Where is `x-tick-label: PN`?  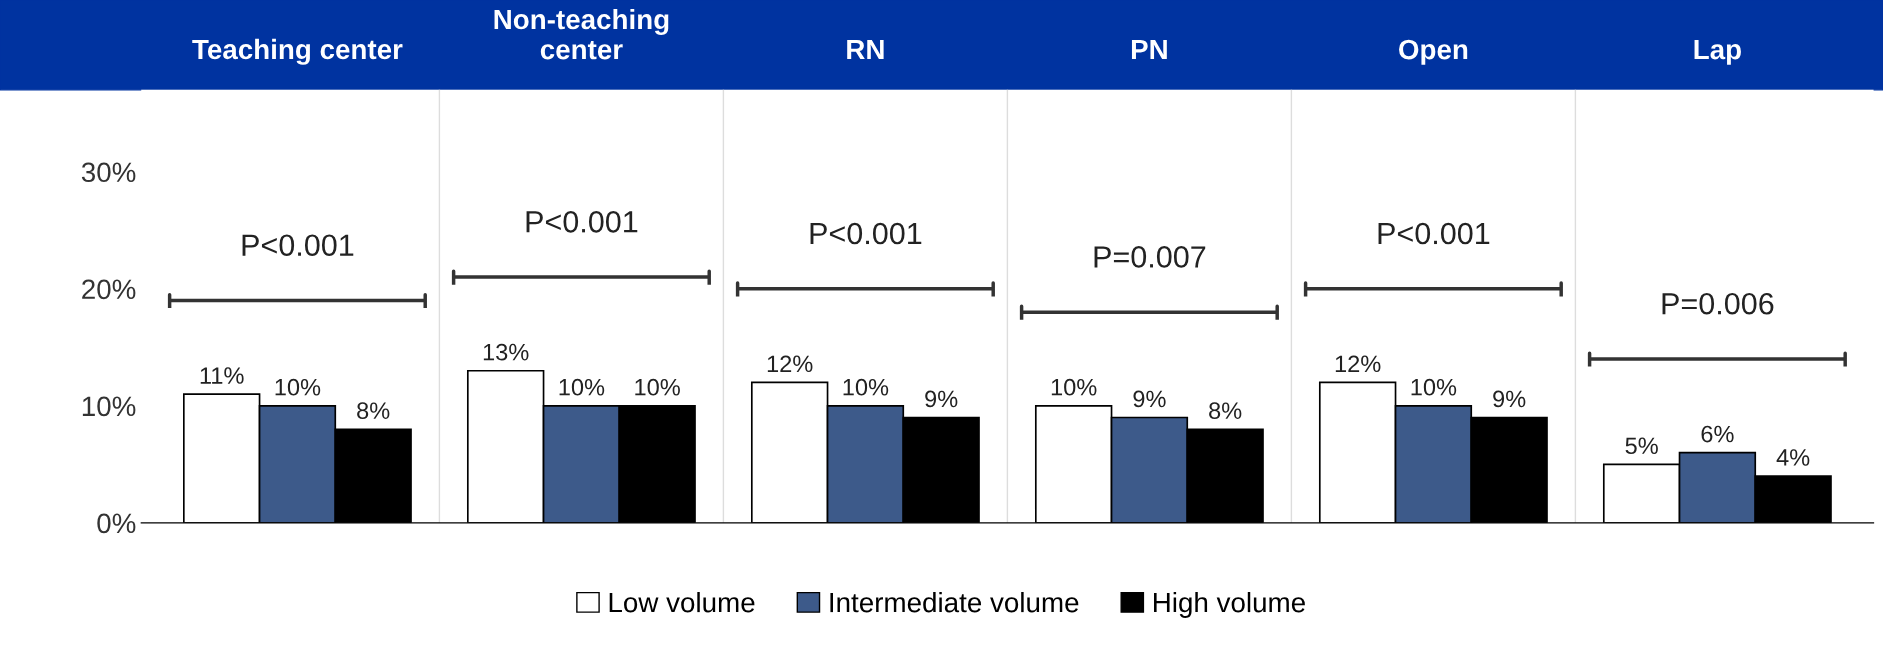 x-tick-label: PN is located at coordinates (1149, 50).